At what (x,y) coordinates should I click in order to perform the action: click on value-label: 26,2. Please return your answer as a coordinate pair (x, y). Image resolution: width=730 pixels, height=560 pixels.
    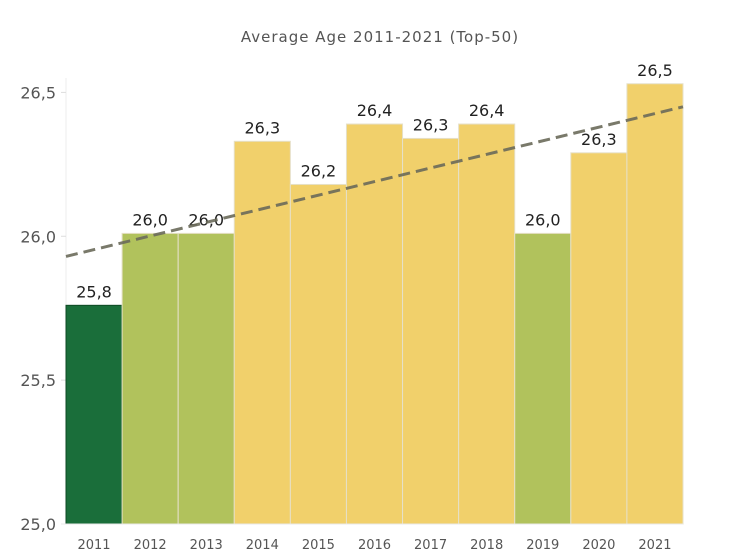
    Looking at the image, I should click on (319, 170).